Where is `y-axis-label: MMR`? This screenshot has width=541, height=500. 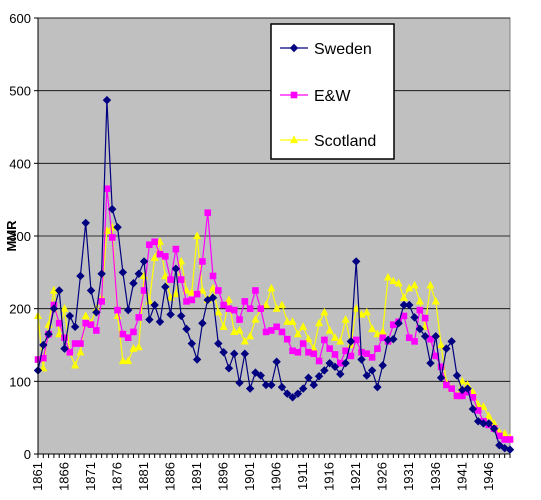
y-axis-label: MMR is located at coordinates (11, 236).